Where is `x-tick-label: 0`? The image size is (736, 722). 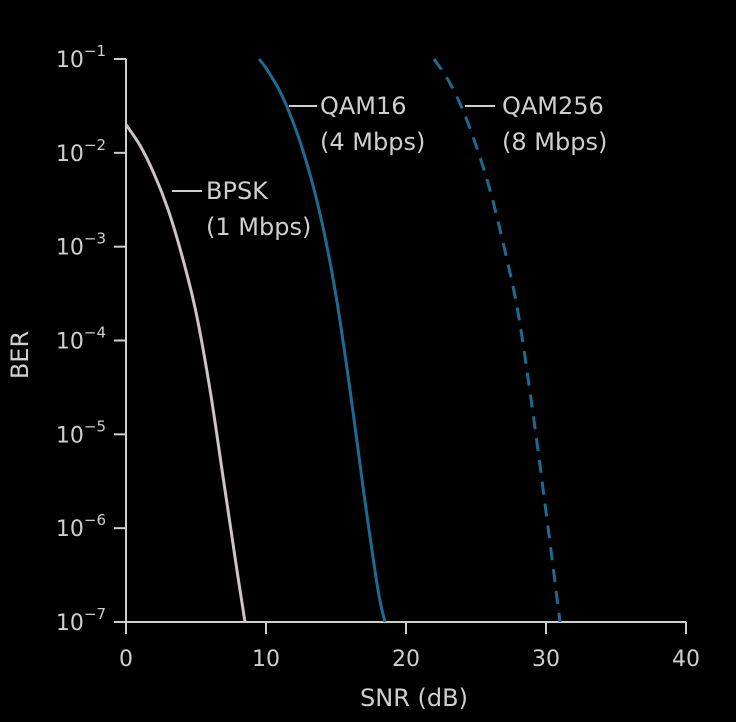
x-tick-label: 0 is located at coordinates (126, 659).